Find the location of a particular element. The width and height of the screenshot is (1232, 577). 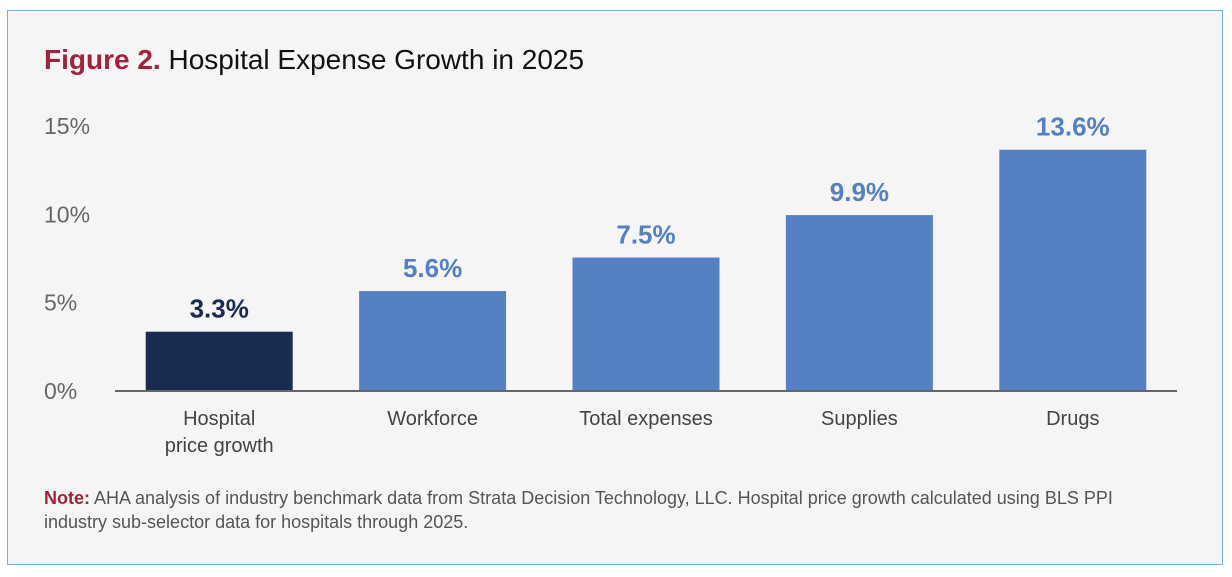

data-label: 9.9% is located at coordinates (859, 192).